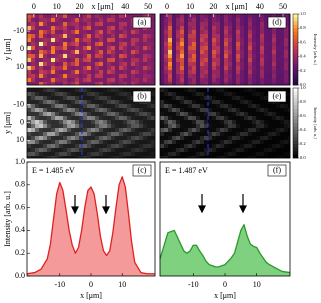 Image resolution: width=321 pixels, height=303 pixels. What do you see at coordinates (225, 123) in the screenshot?
I see `frame` at bounding box center [225, 123].